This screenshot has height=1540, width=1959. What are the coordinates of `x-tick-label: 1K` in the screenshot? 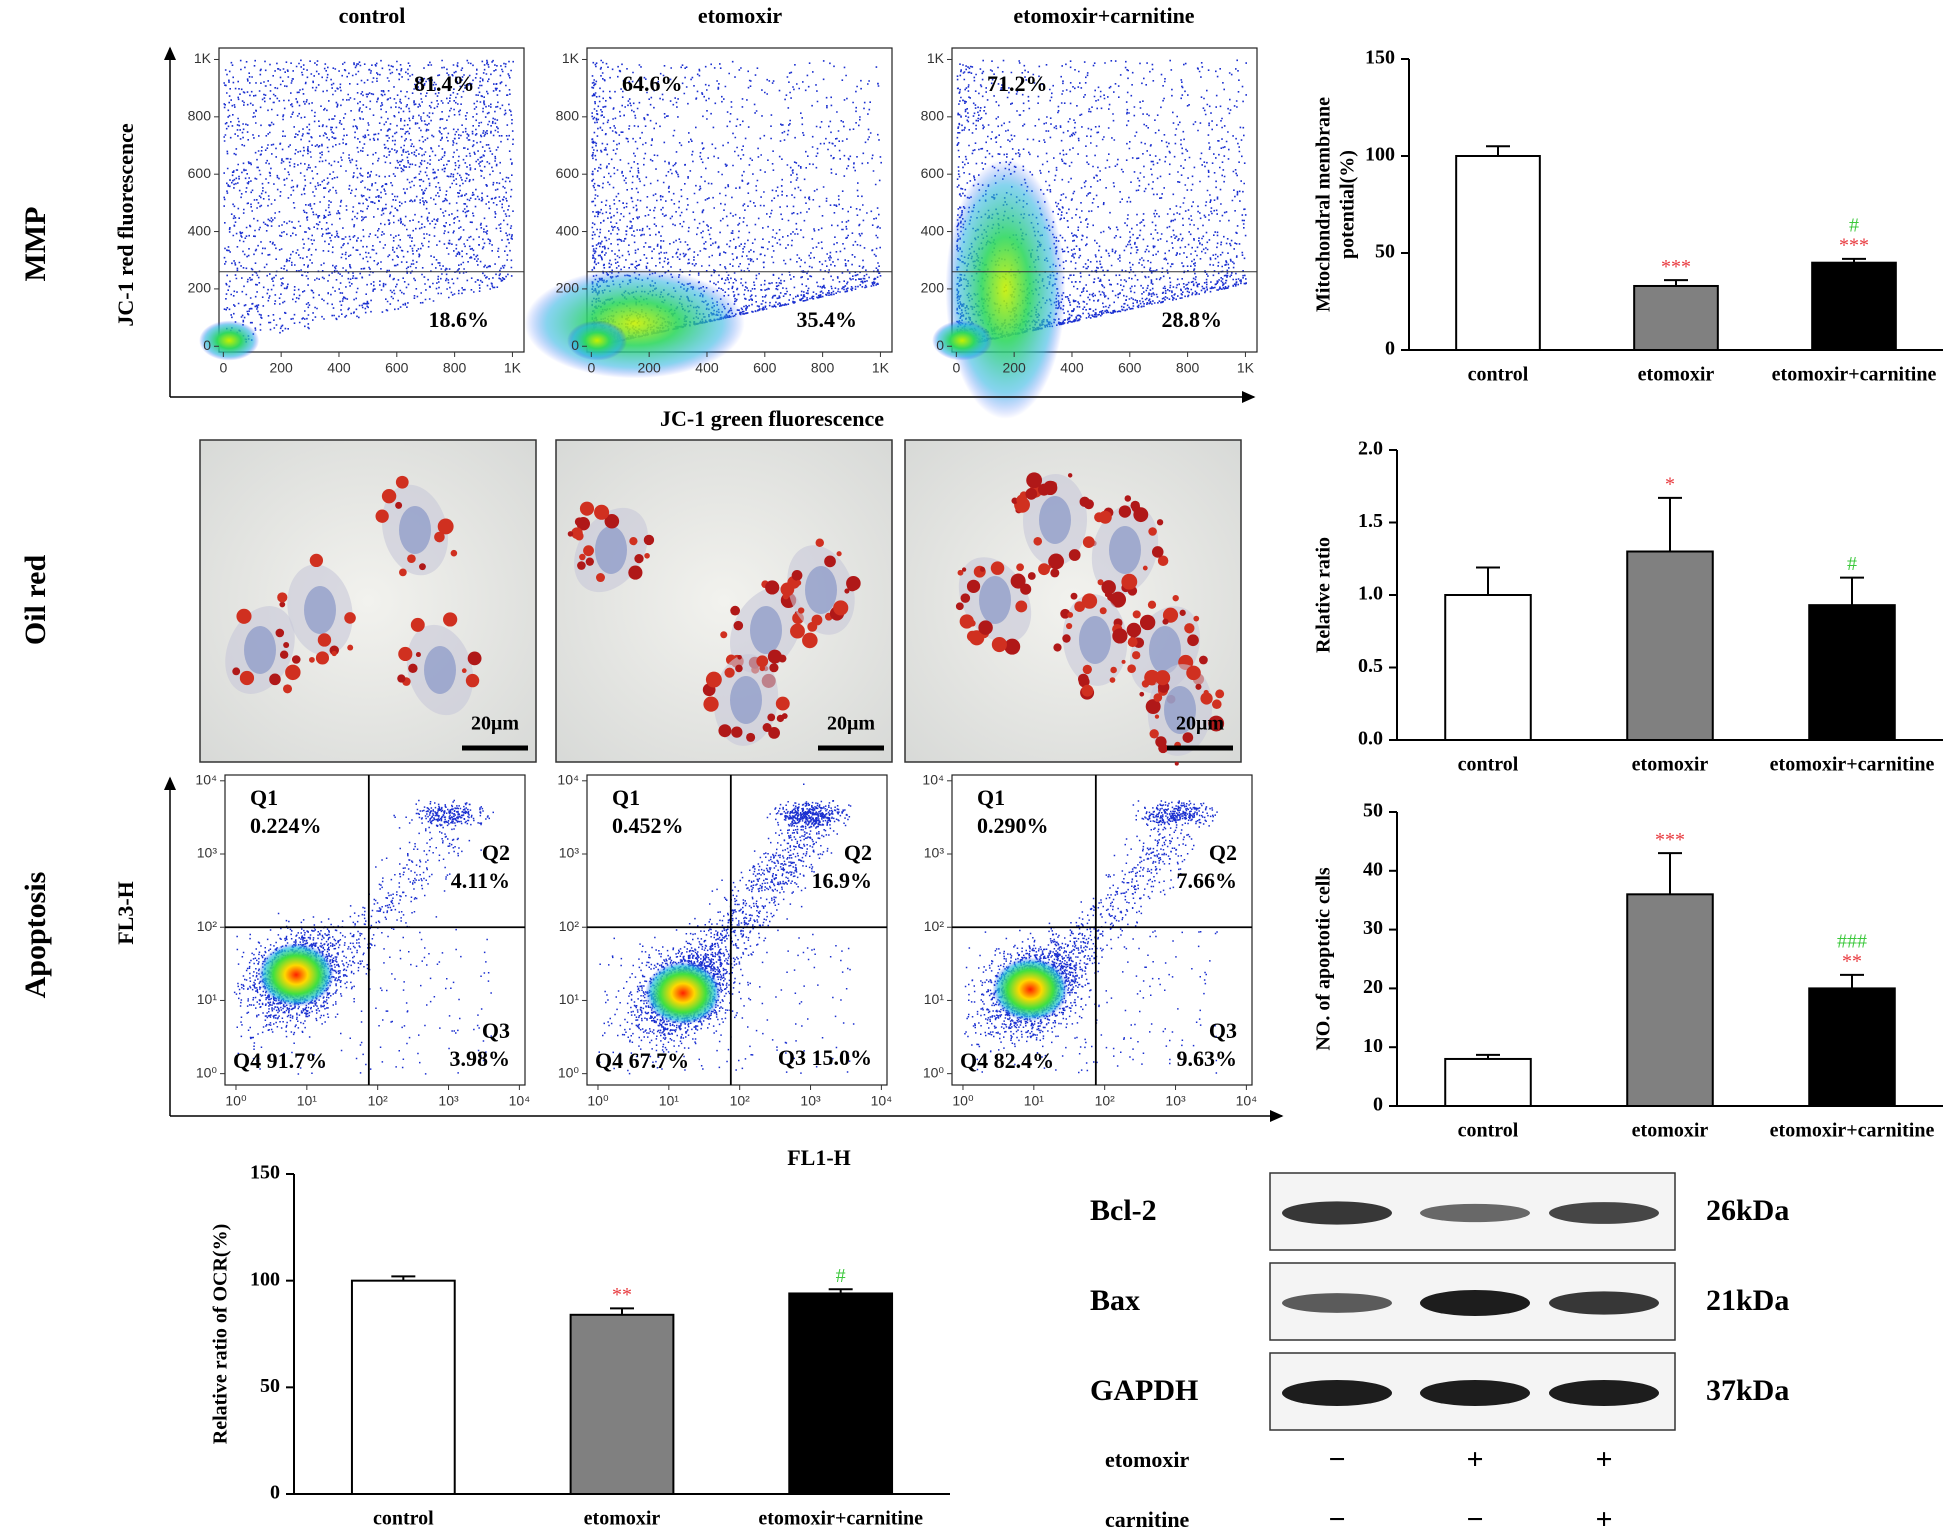 It's located at (881, 368).